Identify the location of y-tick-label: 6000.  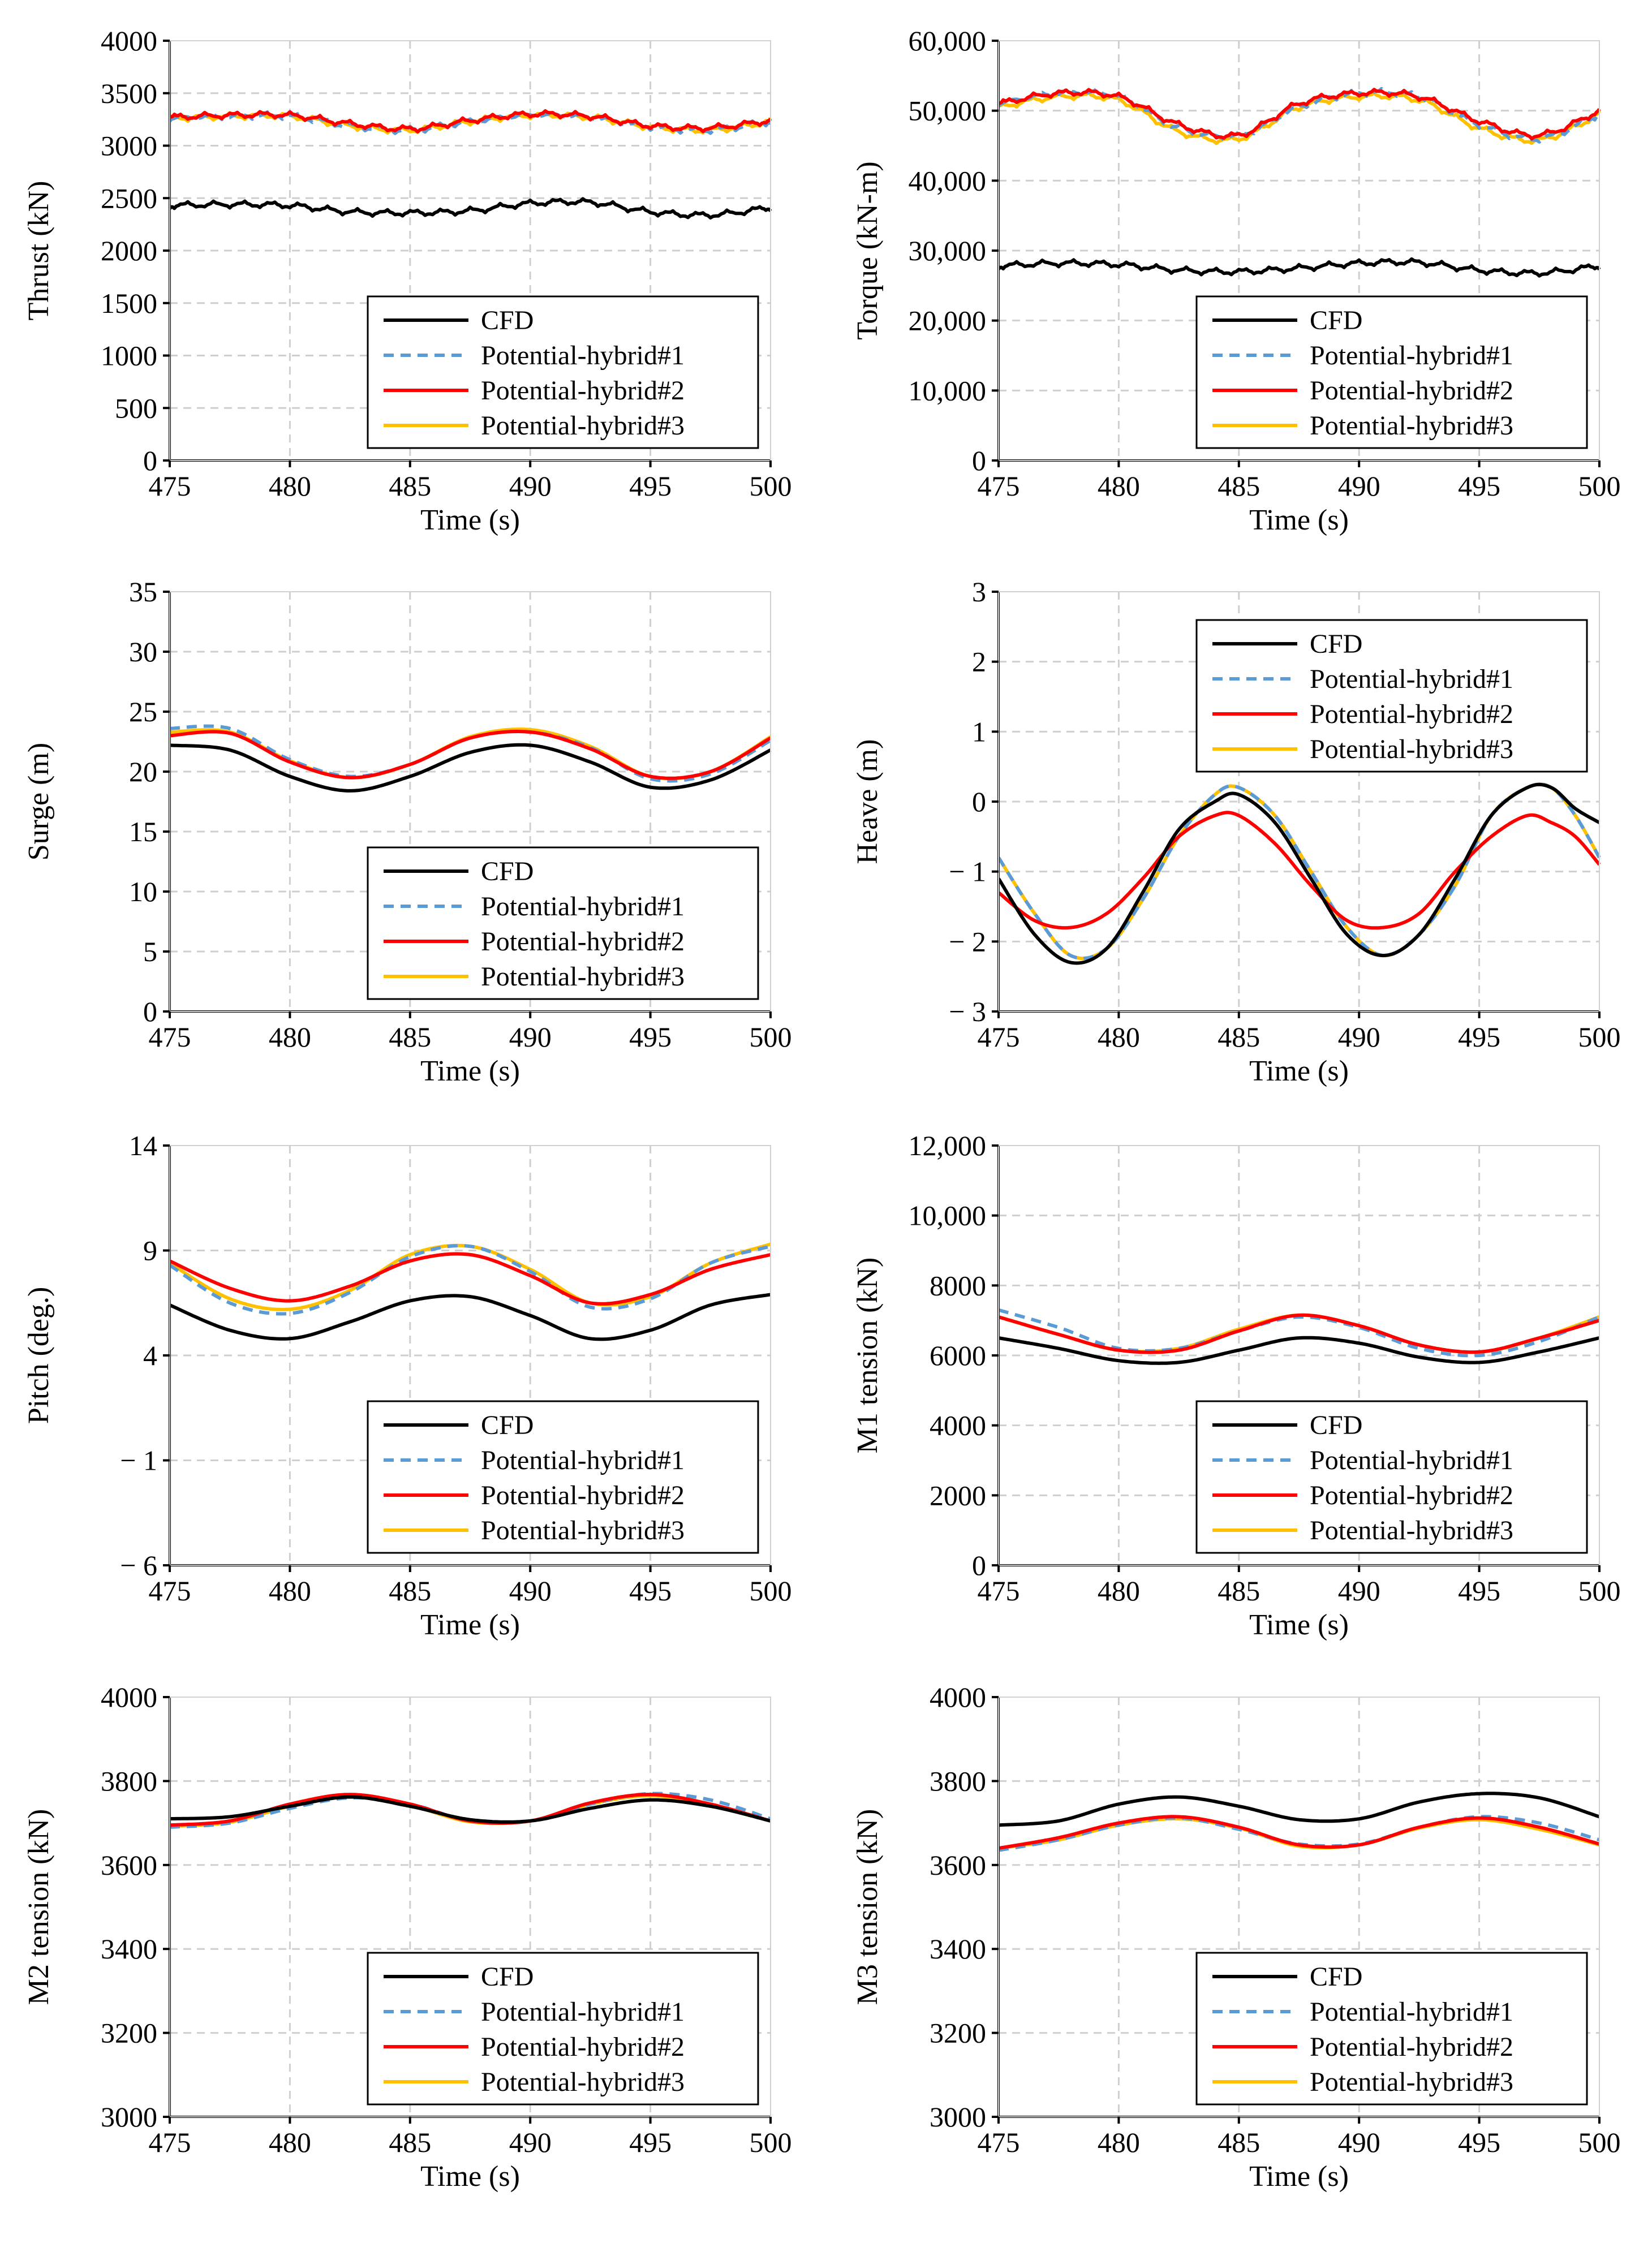
(958, 1355).